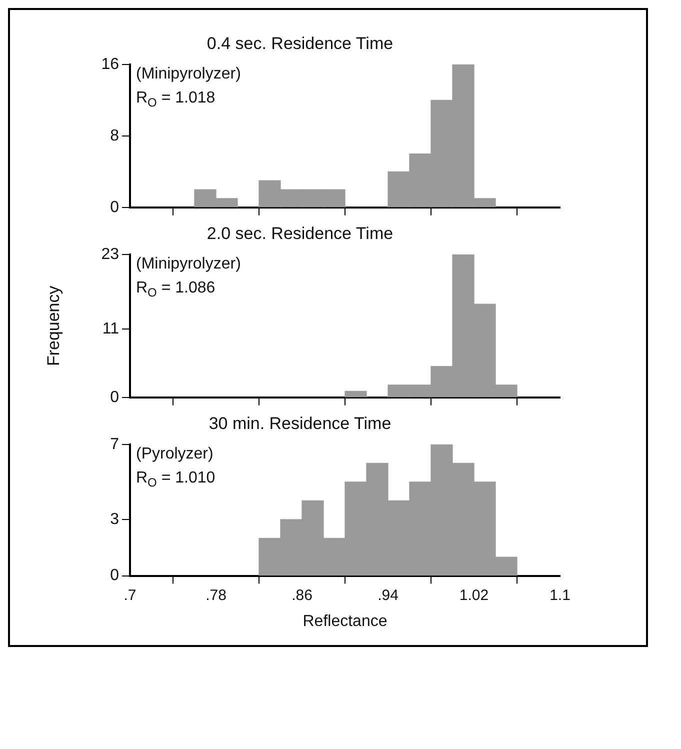  Describe the element at coordinates (560, 595) in the screenshot. I see `x-tick-label: 1.1` at that location.